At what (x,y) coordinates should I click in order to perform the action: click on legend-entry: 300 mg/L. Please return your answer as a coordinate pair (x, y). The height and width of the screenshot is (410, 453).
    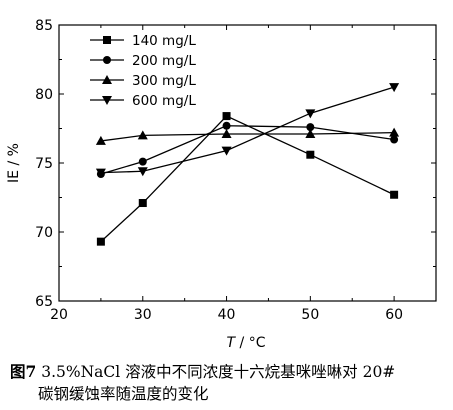
    Looking at the image, I should click on (143, 81).